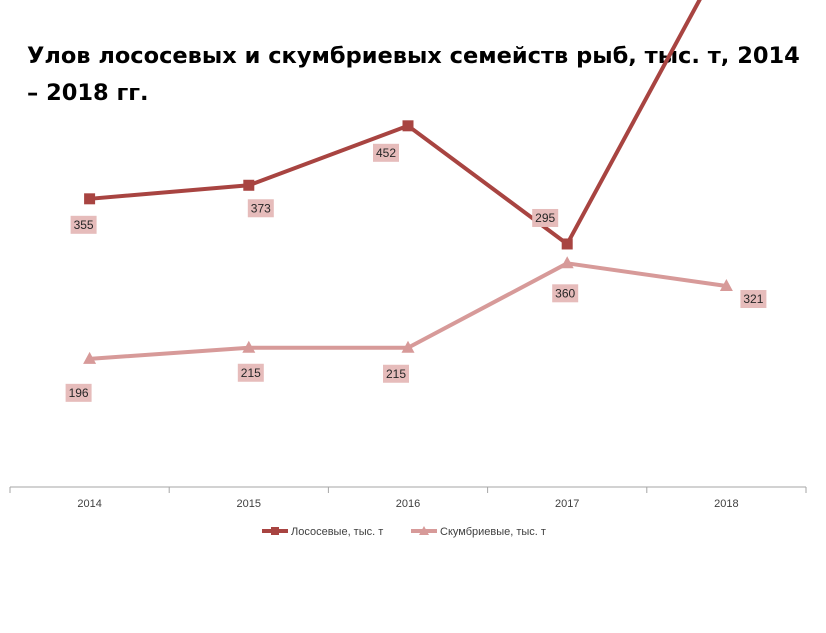 The height and width of the screenshot is (633, 826). Describe the element at coordinates (89, 504) in the screenshot. I see `x-tick-label: 2014` at that location.